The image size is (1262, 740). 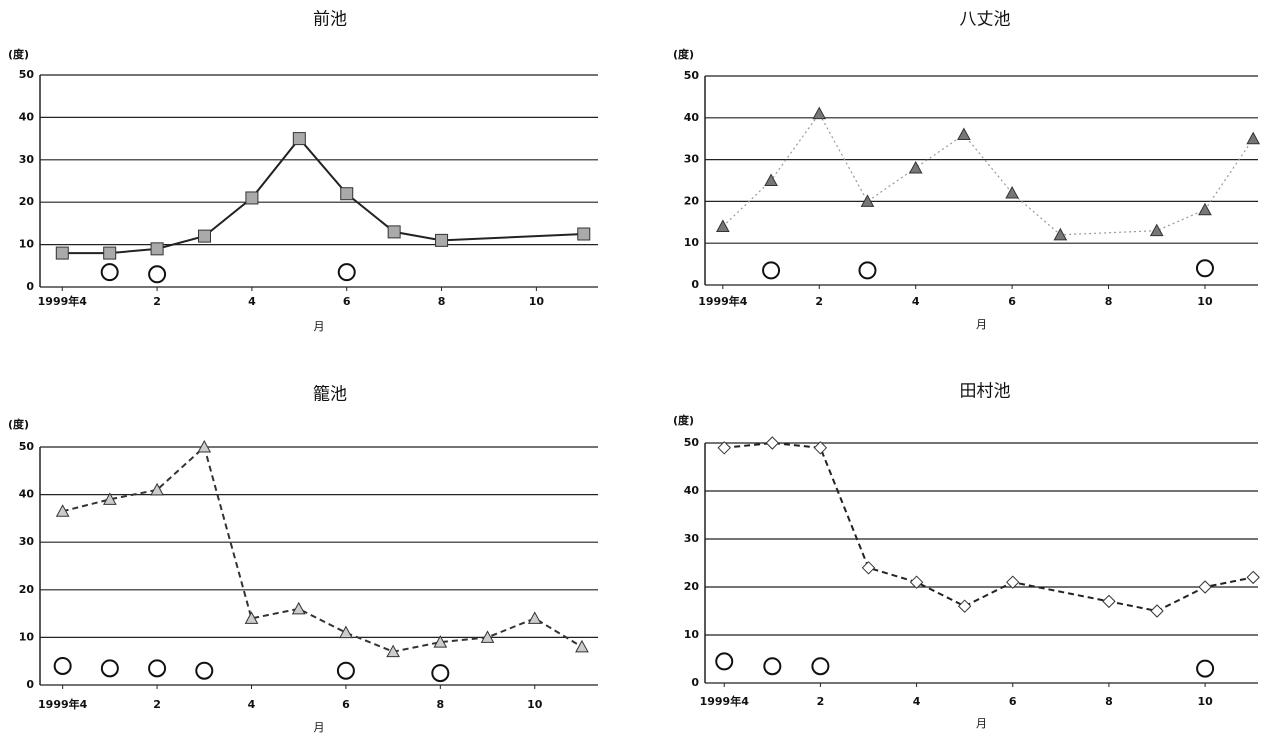 What do you see at coordinates (985, 392) in the screenshot?
I see `chart-title: 田村池` at bounding box center [985, 392].